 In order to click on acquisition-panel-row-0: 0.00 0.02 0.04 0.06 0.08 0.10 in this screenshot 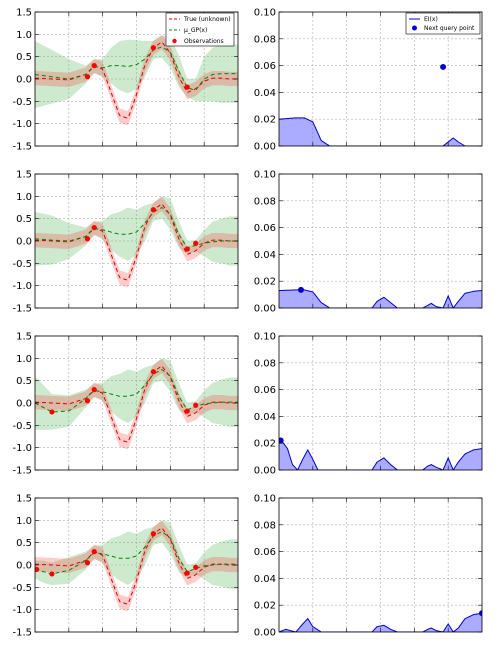, I will do `click(368, 80)`.